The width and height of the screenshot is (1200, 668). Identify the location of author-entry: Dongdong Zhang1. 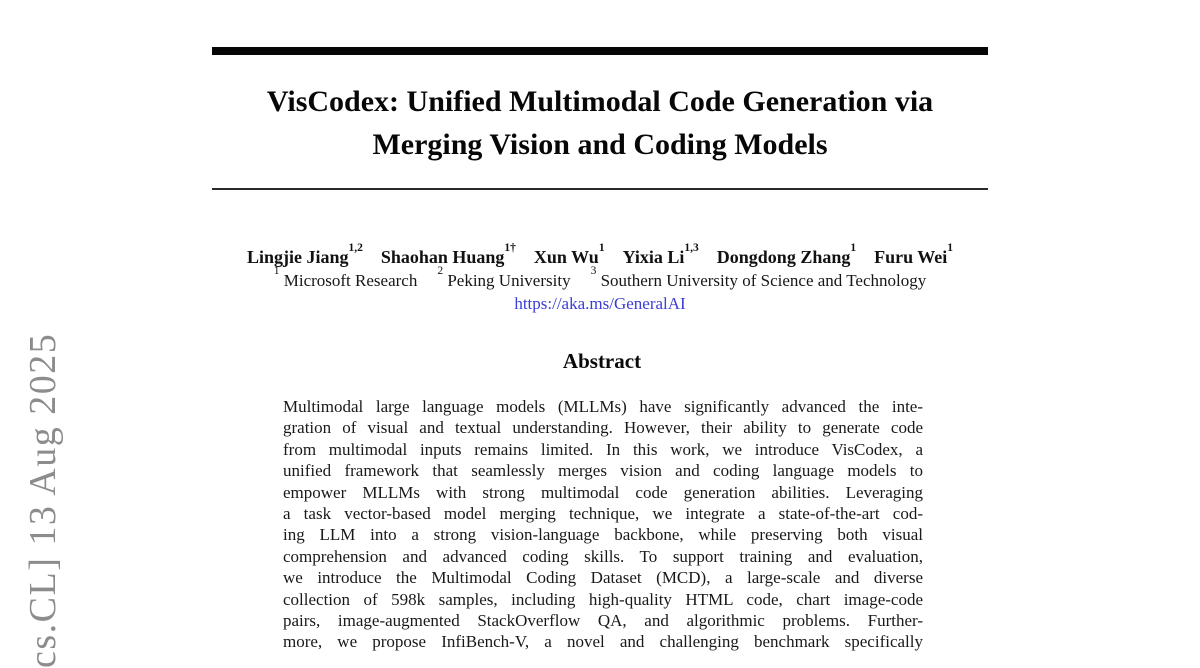
(786, 254).